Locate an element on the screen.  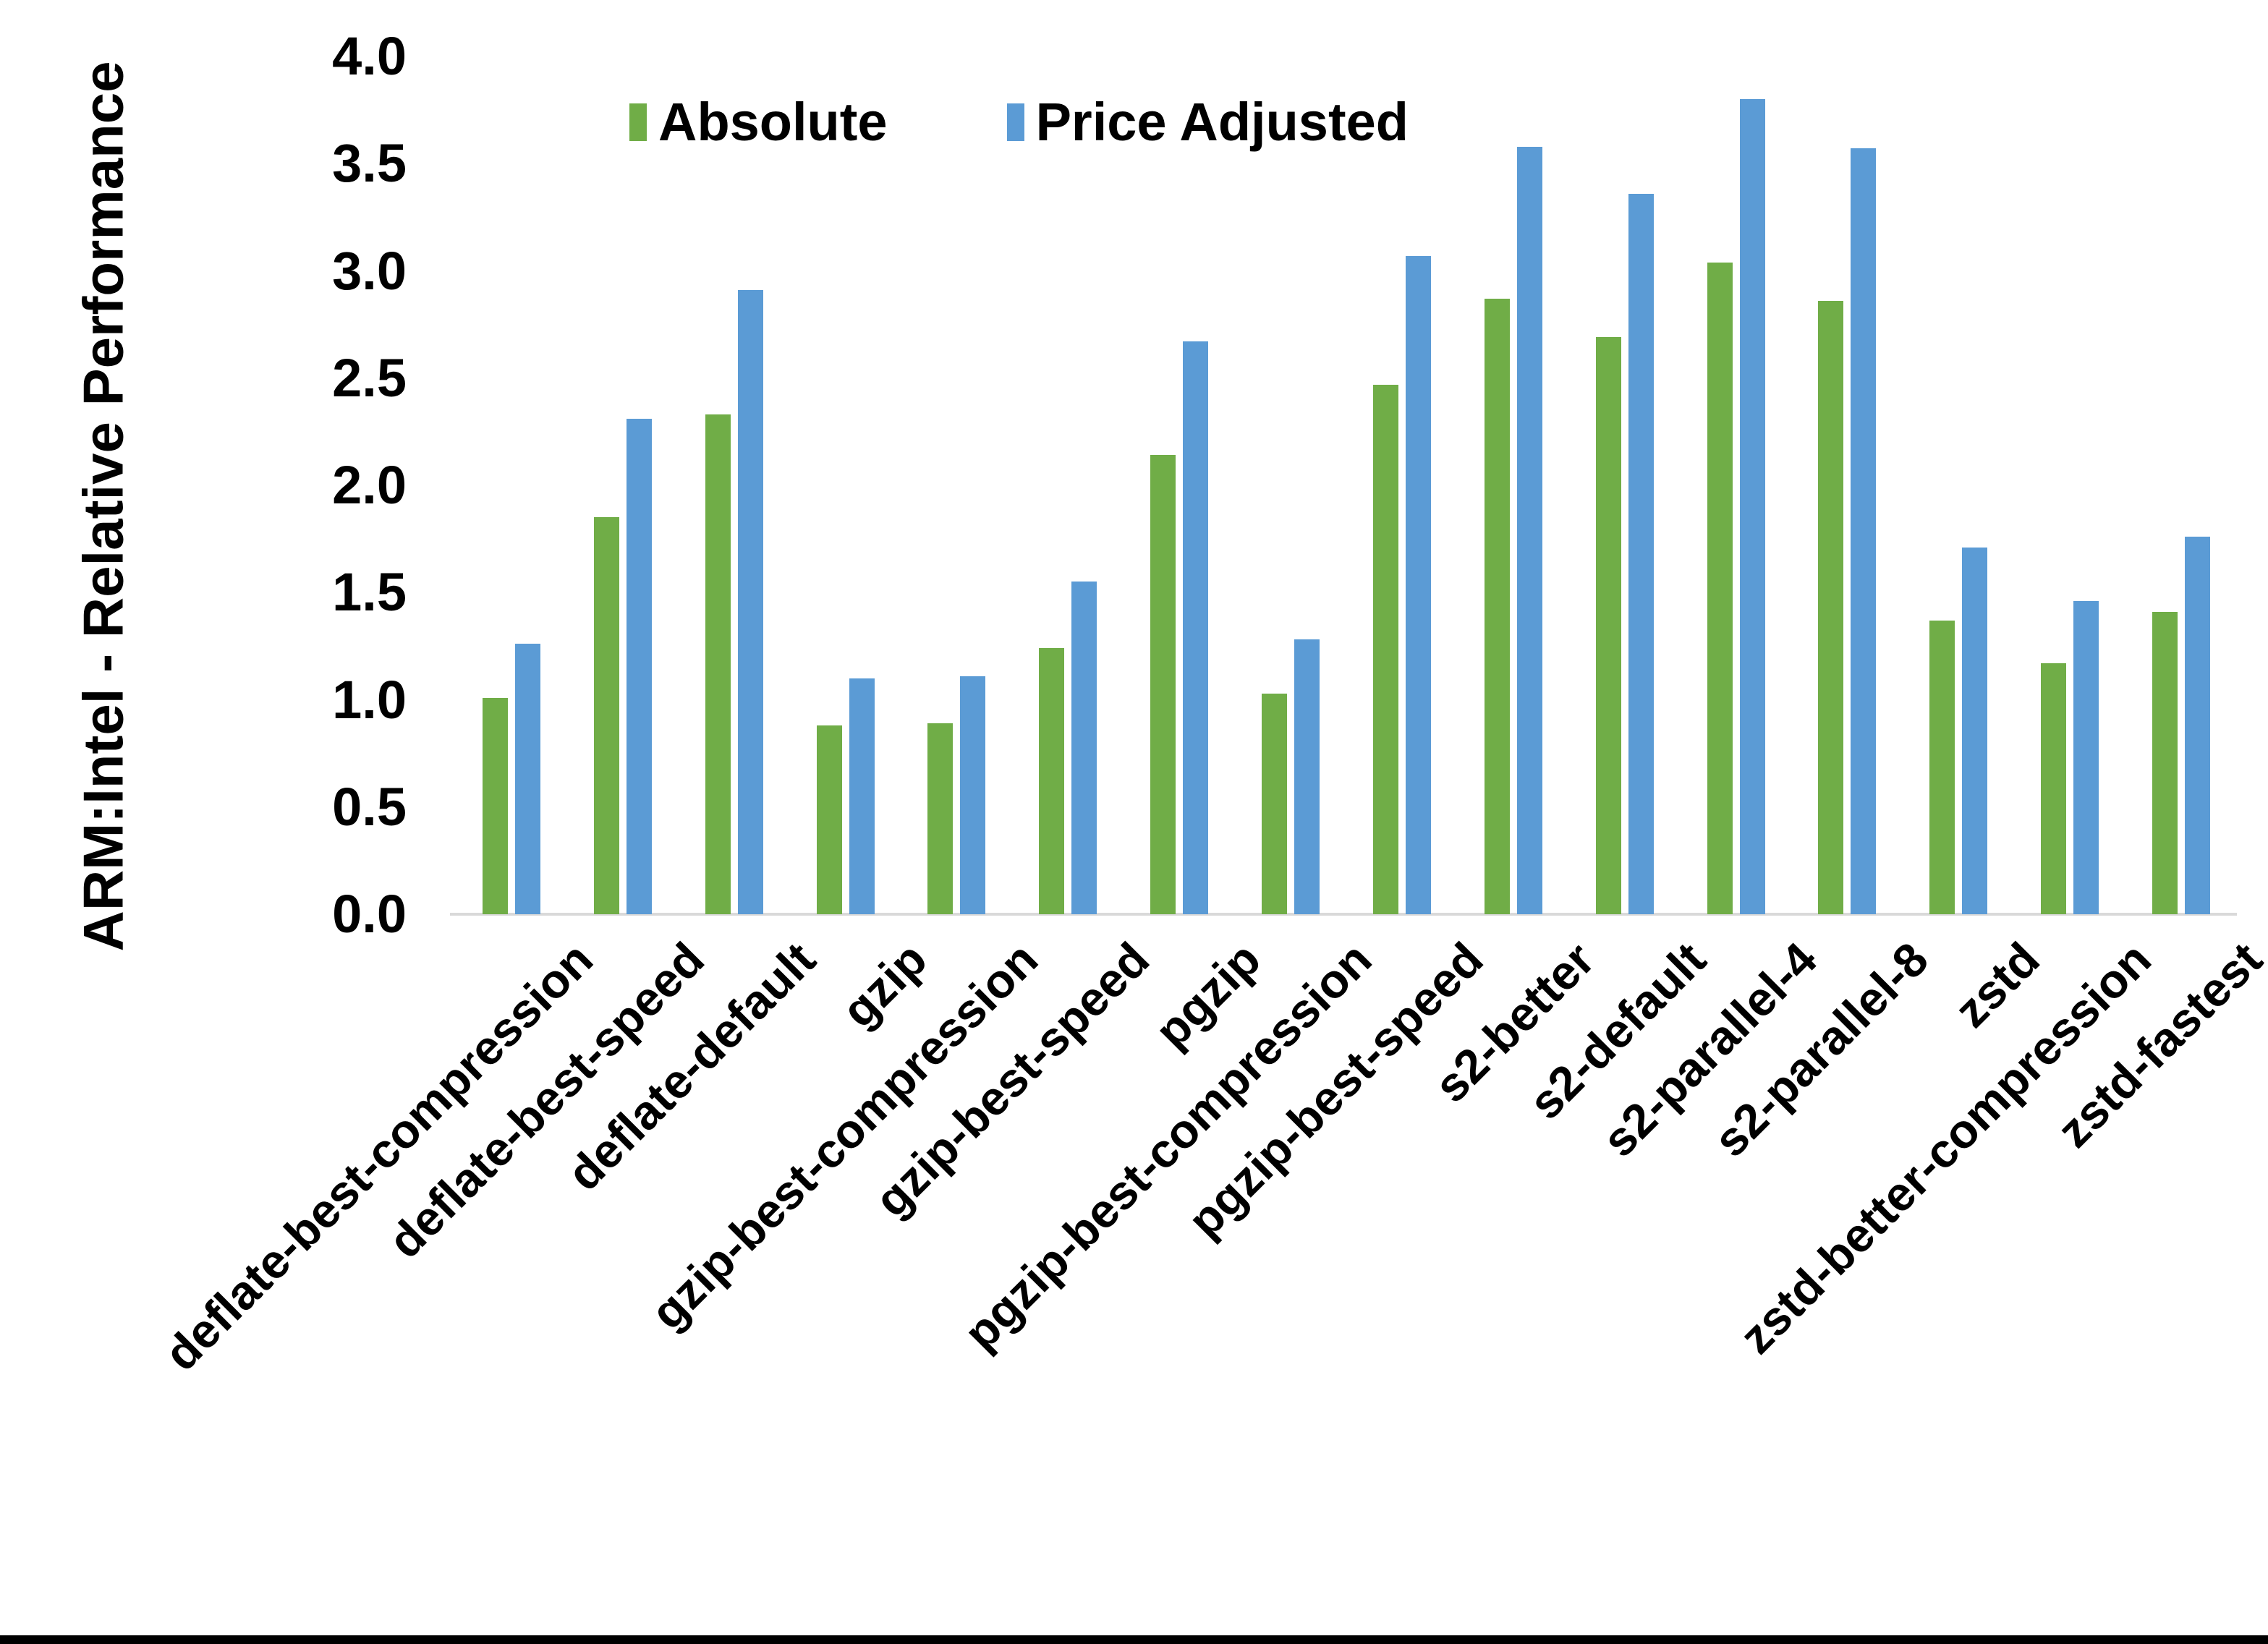
legend-item-absolute: Absolute is located at coordinates (758, 122).